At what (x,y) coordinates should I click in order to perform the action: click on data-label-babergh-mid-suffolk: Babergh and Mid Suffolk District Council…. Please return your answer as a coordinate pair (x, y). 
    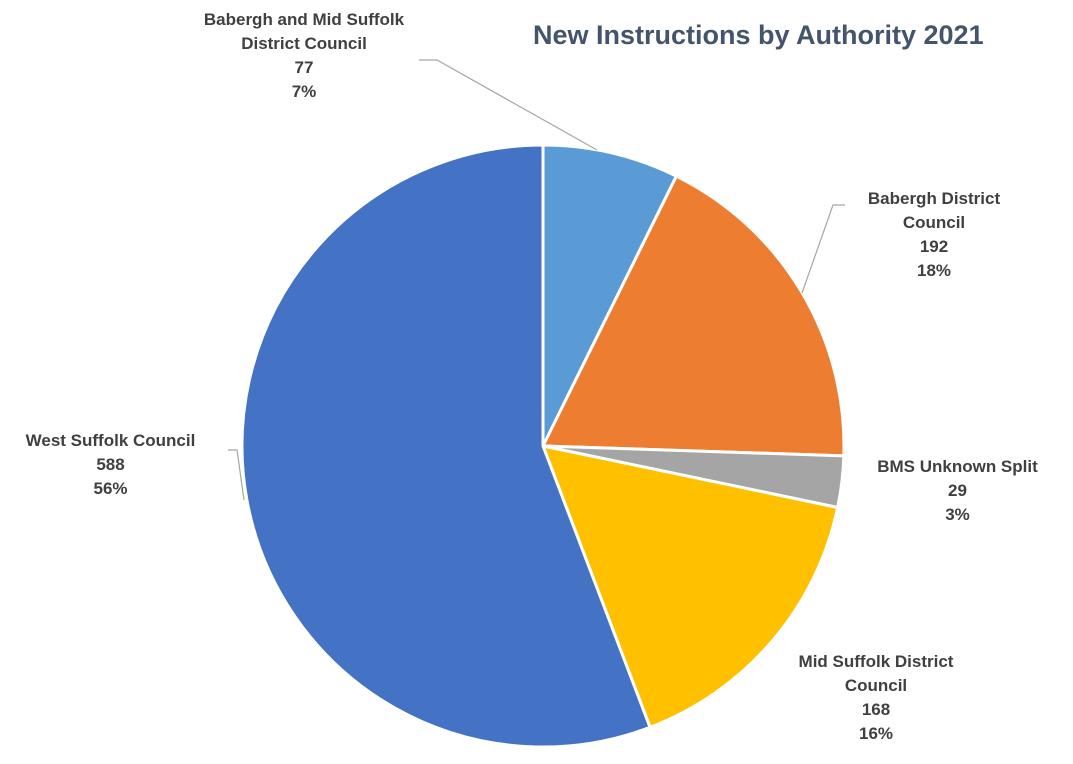
    Looking at the image, I should click on (304, 56).